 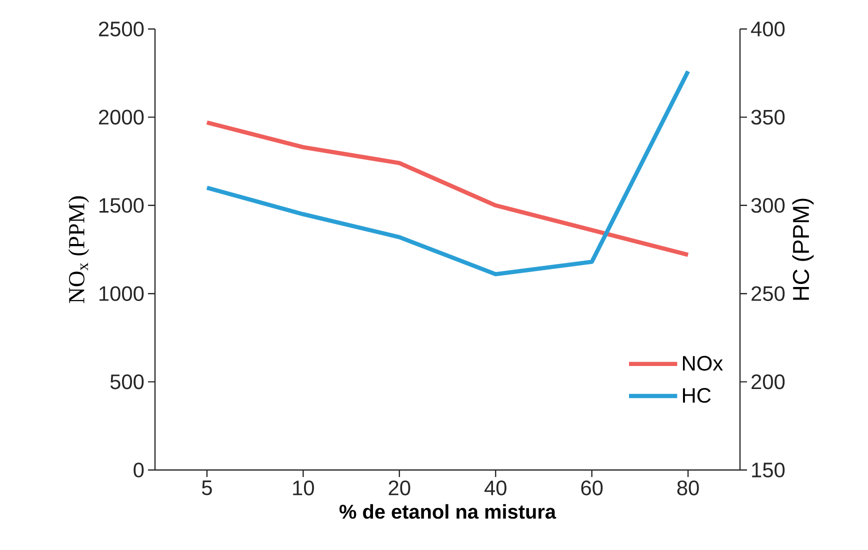 What do you see at coordinates (127, 382) in the screenshot?
I see `y-tick-label: 500` at bounding box center [127, 382].